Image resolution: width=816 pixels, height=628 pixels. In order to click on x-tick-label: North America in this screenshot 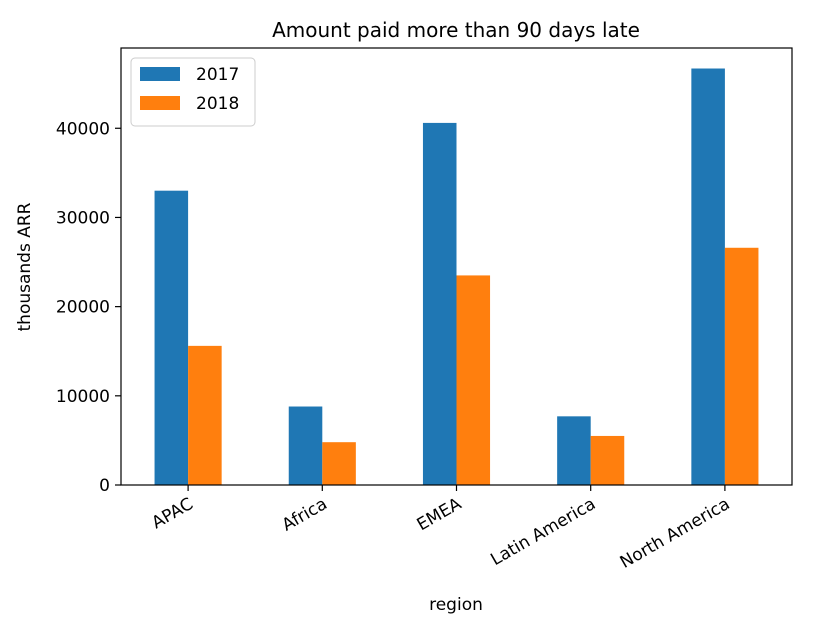, I will do `click(675, 533)`.